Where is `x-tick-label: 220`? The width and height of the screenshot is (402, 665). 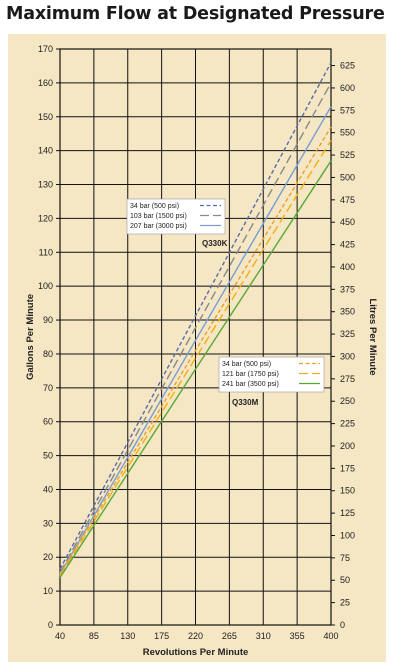
x-tick-label: 220 is located at coordinates (195, 636).